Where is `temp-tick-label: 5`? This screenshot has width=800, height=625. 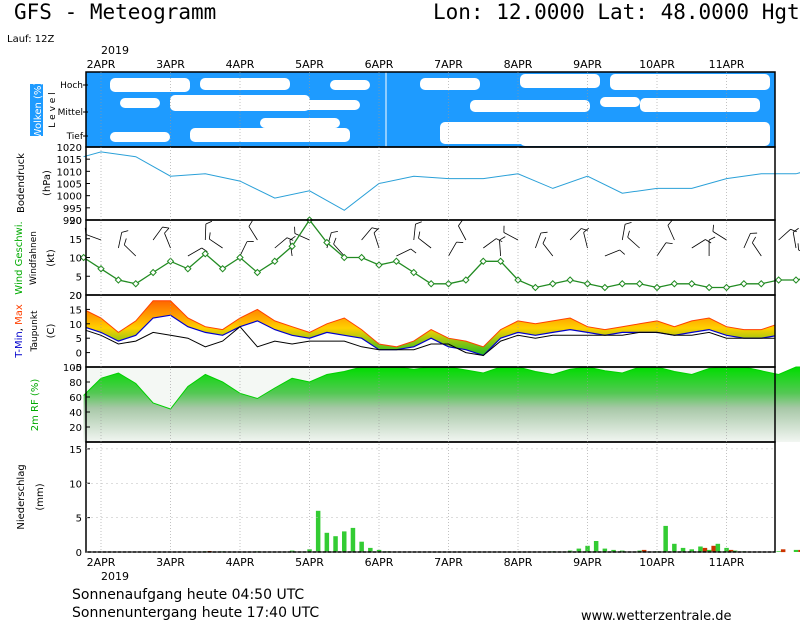 temp-tick-label: 5 is located at coordinates (79, 339).